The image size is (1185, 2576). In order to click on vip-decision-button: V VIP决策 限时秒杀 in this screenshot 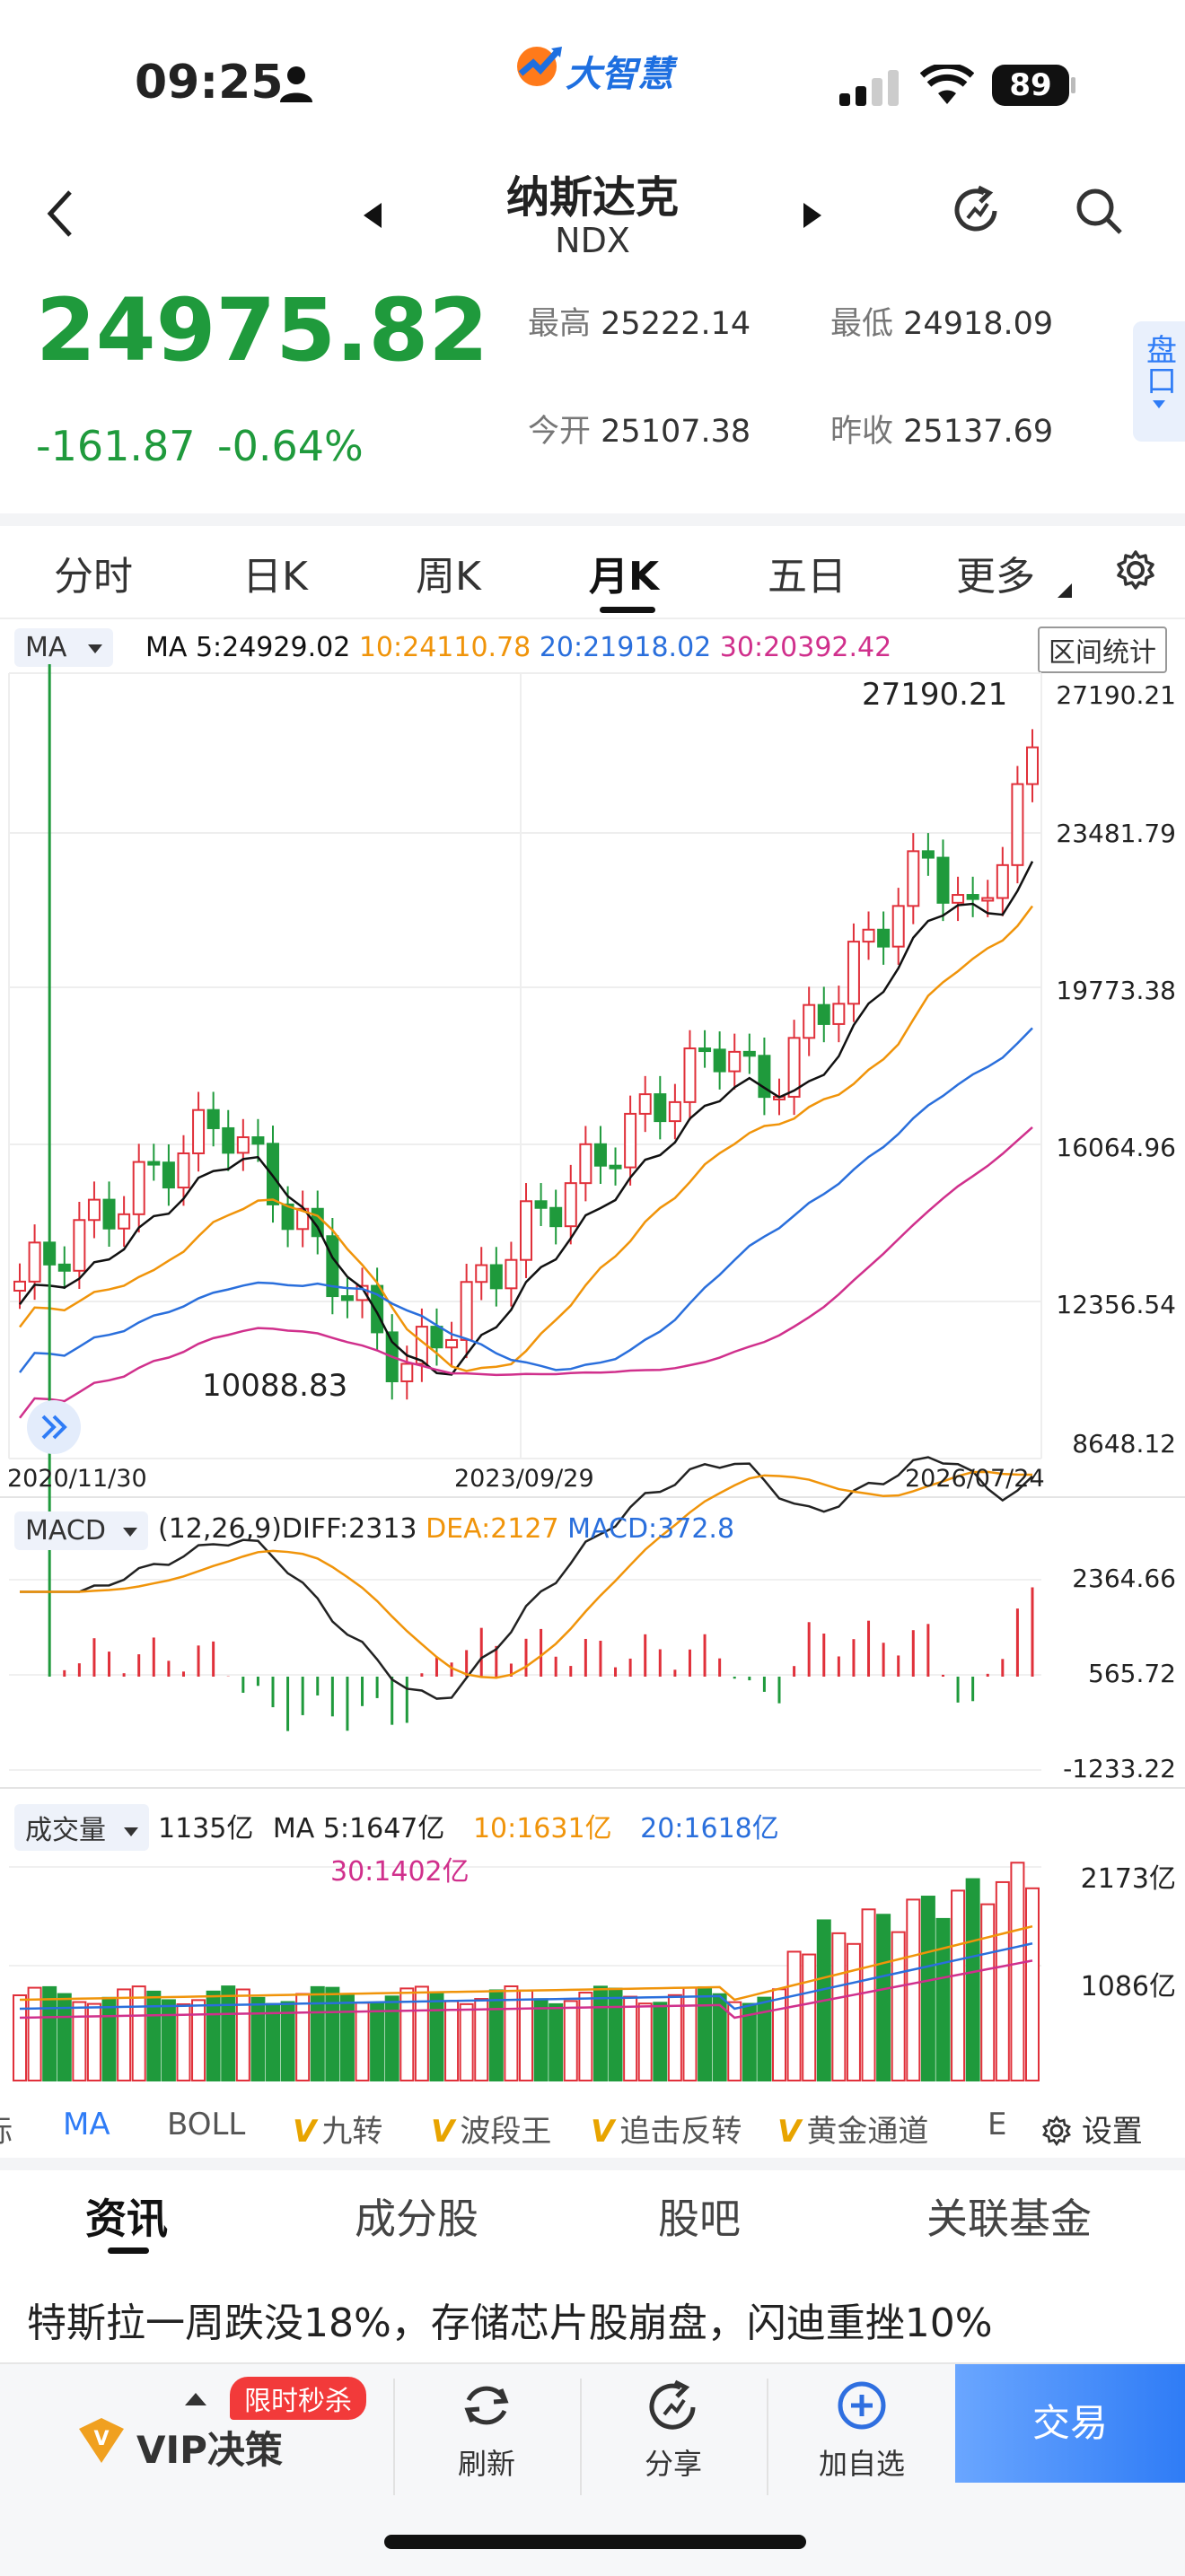, I will do `click(229, 2428)`.